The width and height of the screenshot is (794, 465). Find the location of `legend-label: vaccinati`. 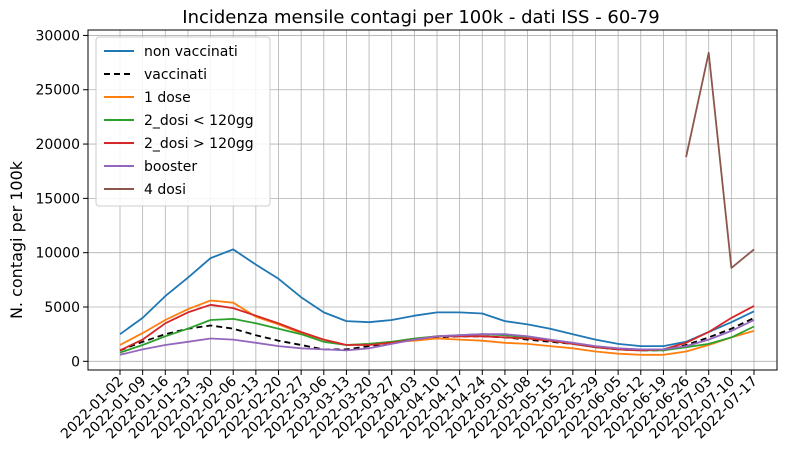

legend-label: vaccinati is located at coordinates (175, 75).